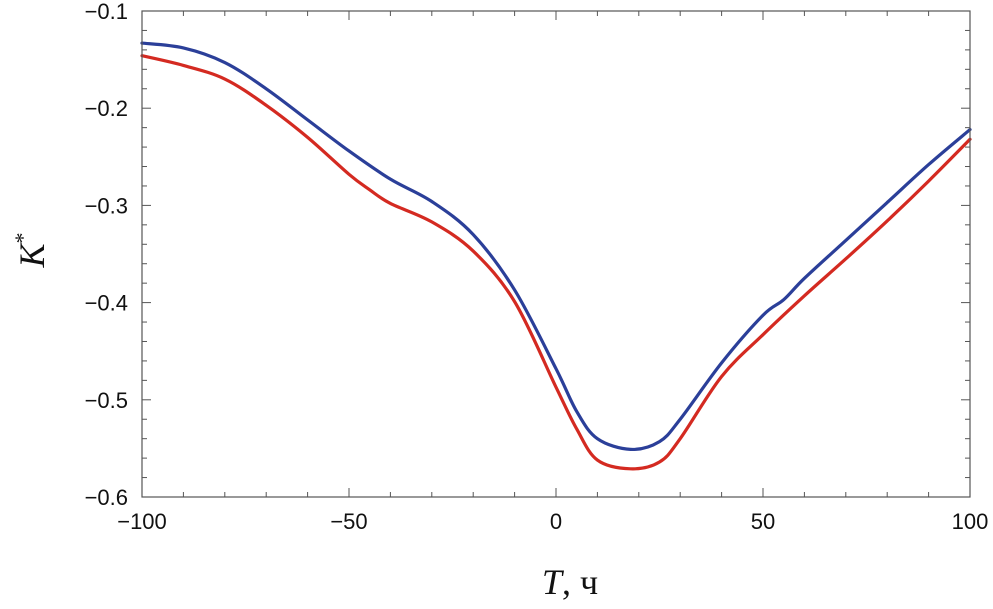  What do you see at coordinates (106, 497) in the screenshot?
I see `y-tick-label: −0.6` at bounding box center [106, 497].